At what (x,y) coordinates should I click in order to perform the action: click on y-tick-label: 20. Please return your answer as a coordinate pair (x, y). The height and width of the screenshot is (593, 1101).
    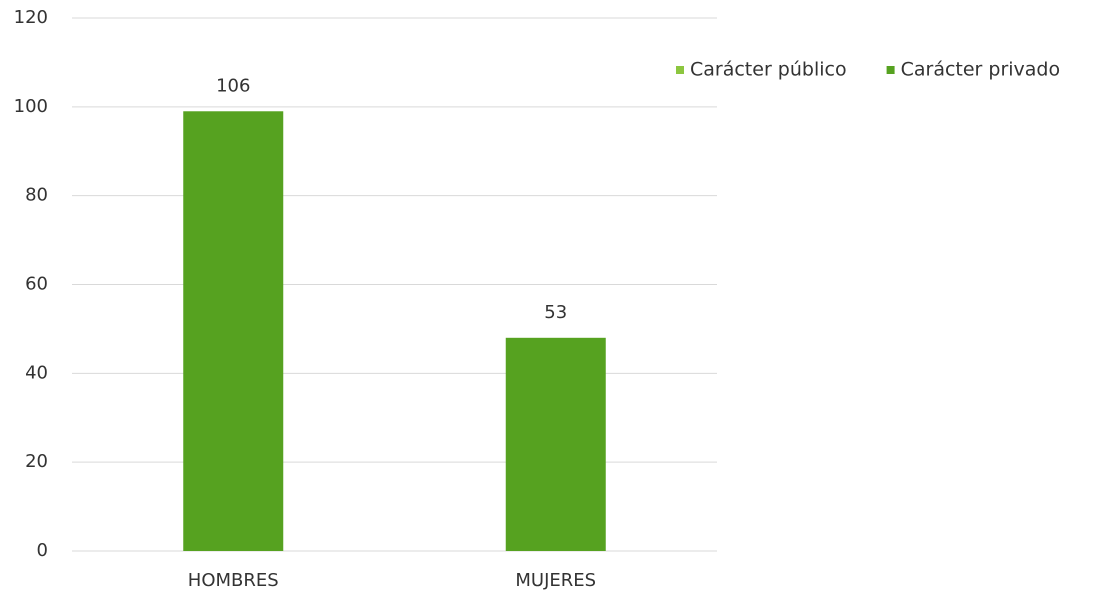
    Looking at the image, I should click on (36, 461).